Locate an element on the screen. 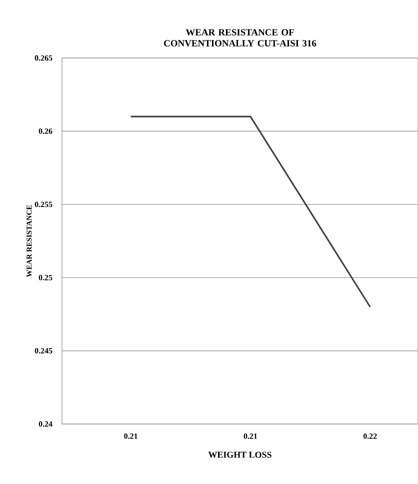 This screenshot has height=484, width=418. x-axis-title: WEIGHT LOSS is located at coordinates (240, 455).